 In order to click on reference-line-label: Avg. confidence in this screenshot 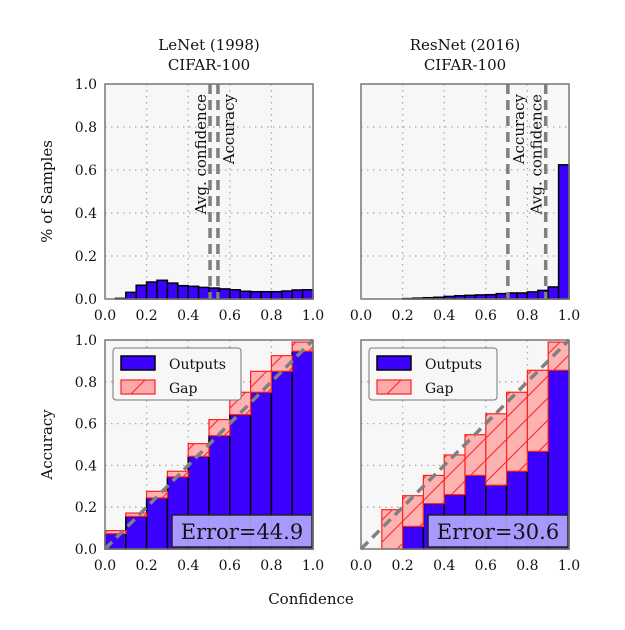, I will do `click(537, 154)`.